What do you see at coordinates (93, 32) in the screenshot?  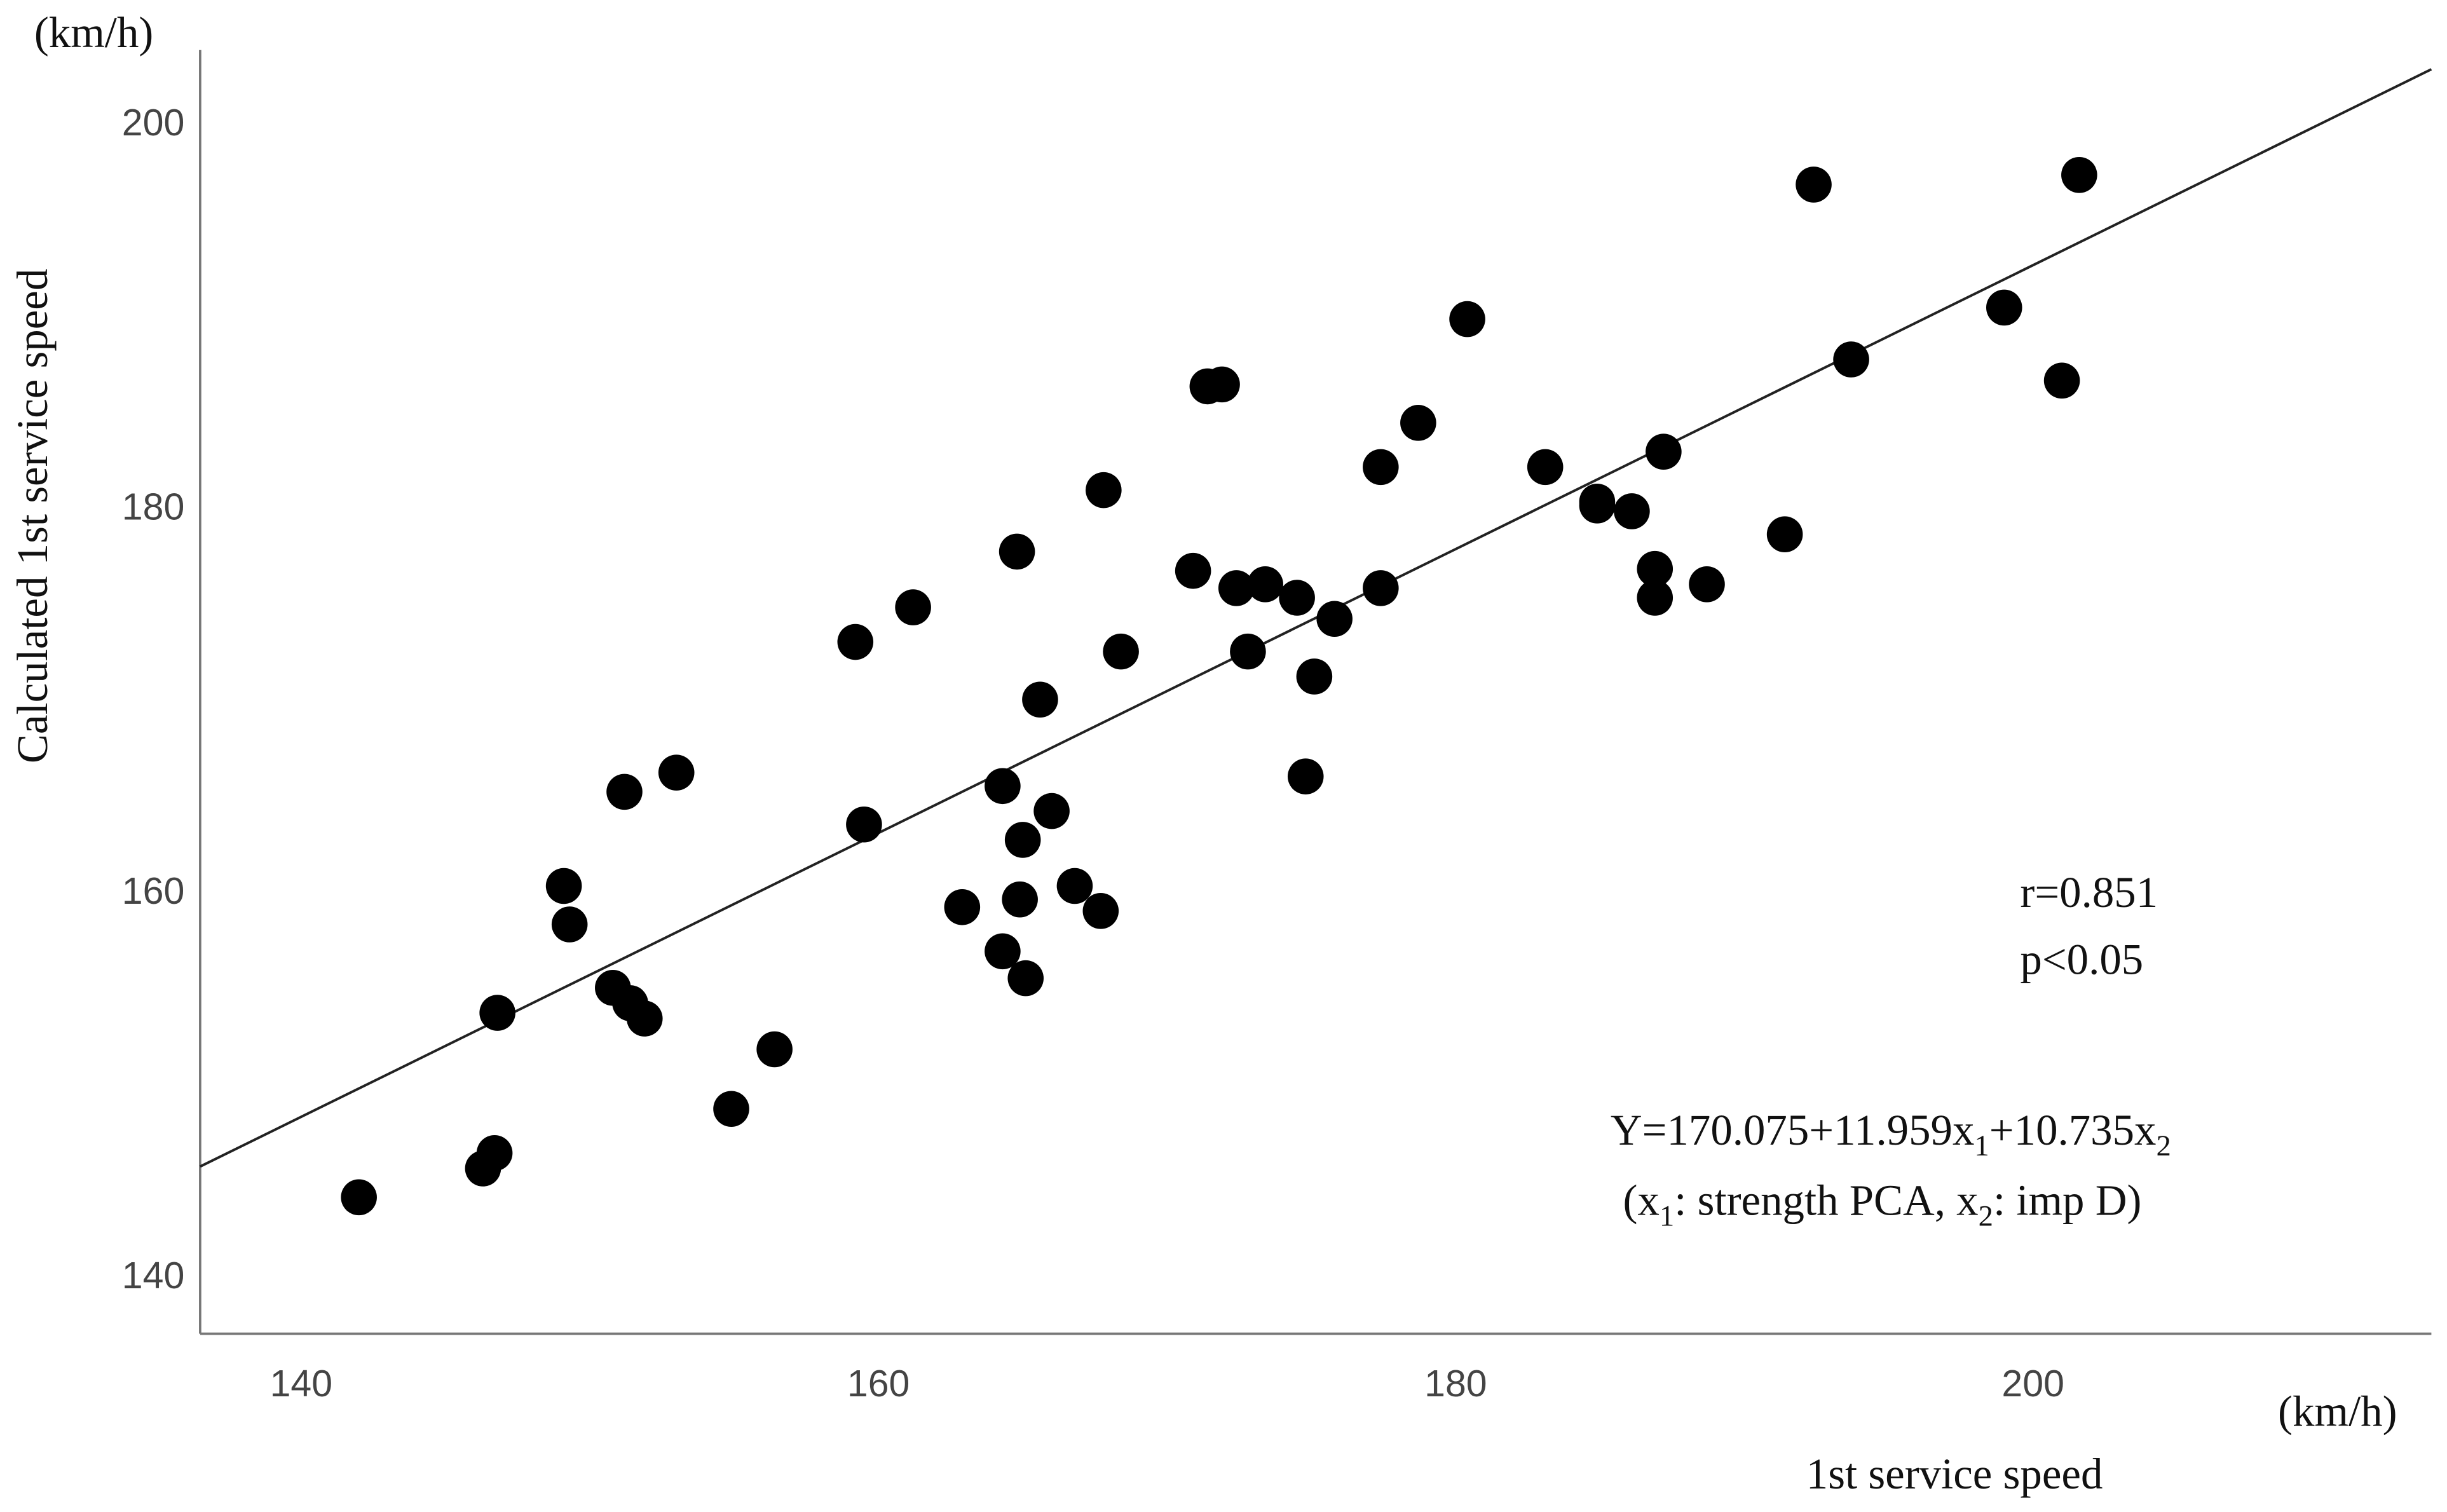 I see `y-unit: (km/h)` at bounding box center [93, 32].